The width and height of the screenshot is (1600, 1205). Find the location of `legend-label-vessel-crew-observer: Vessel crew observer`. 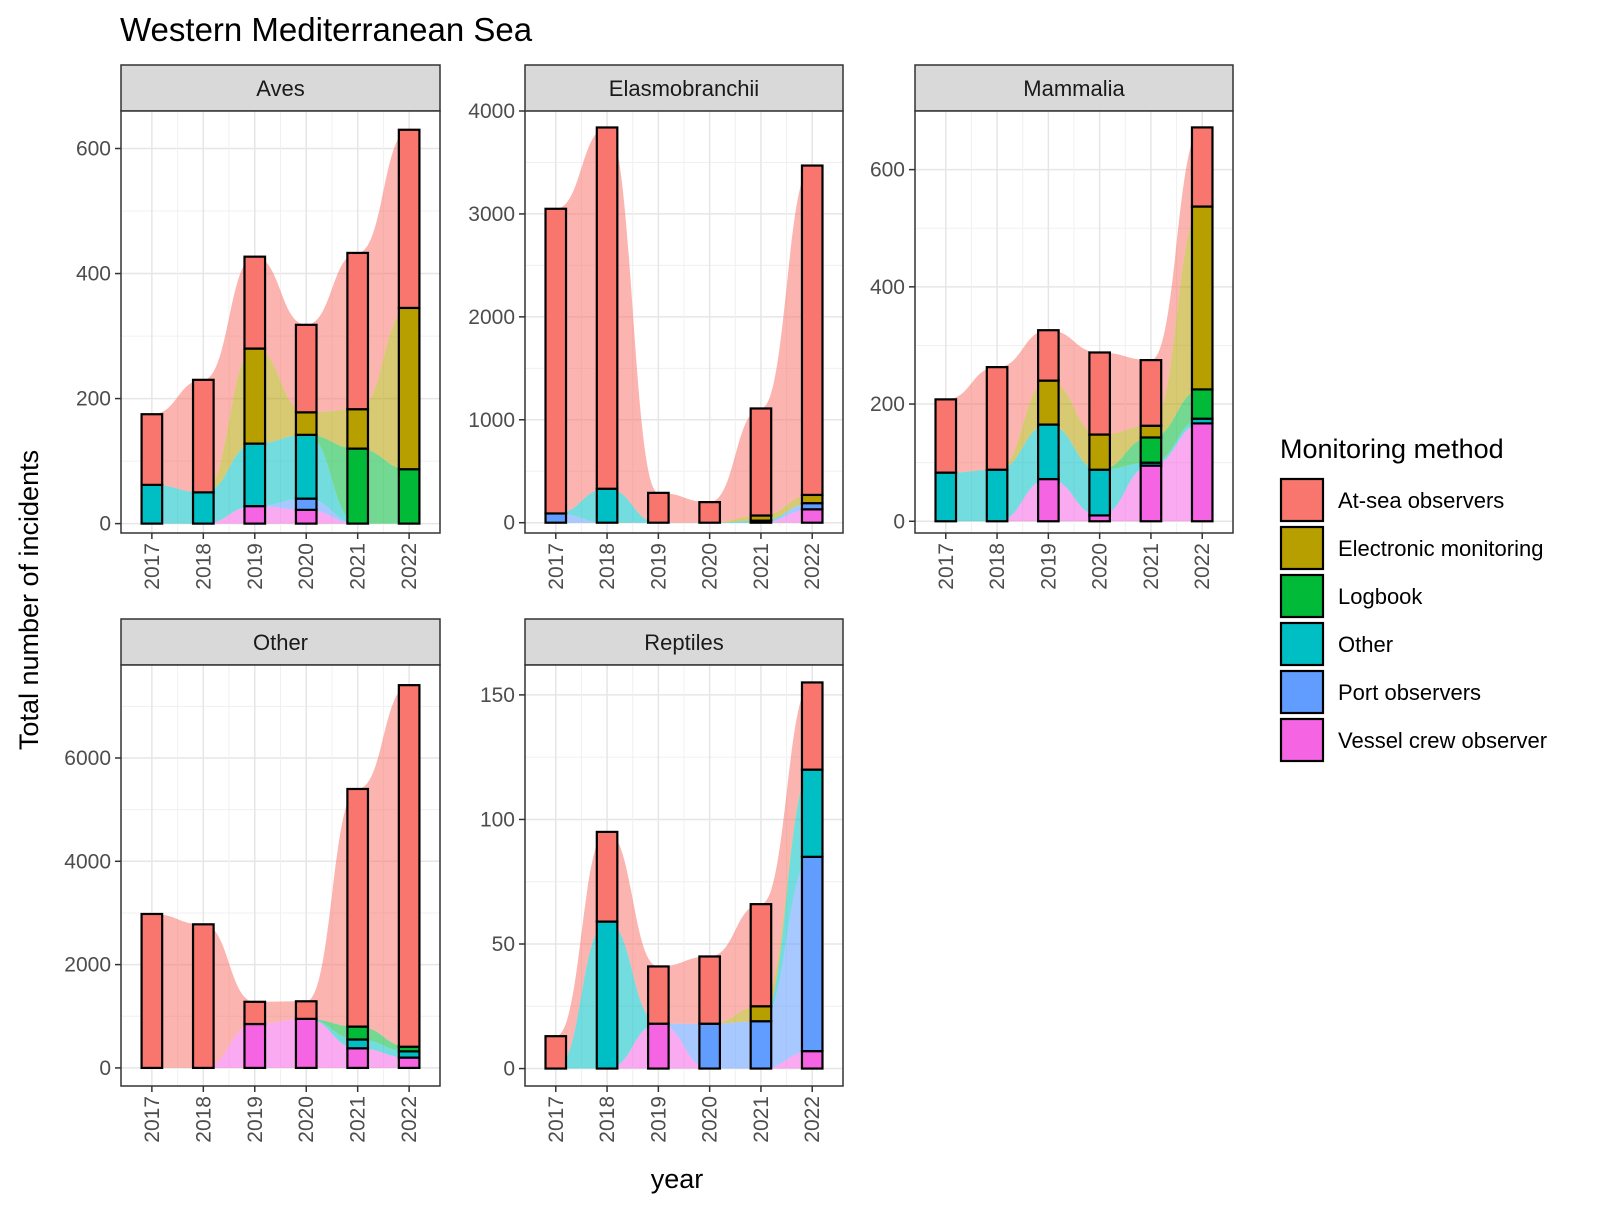

legend-label-vessel-crew-observer: Vessel crew observer is located at coordinates (1442, 740).